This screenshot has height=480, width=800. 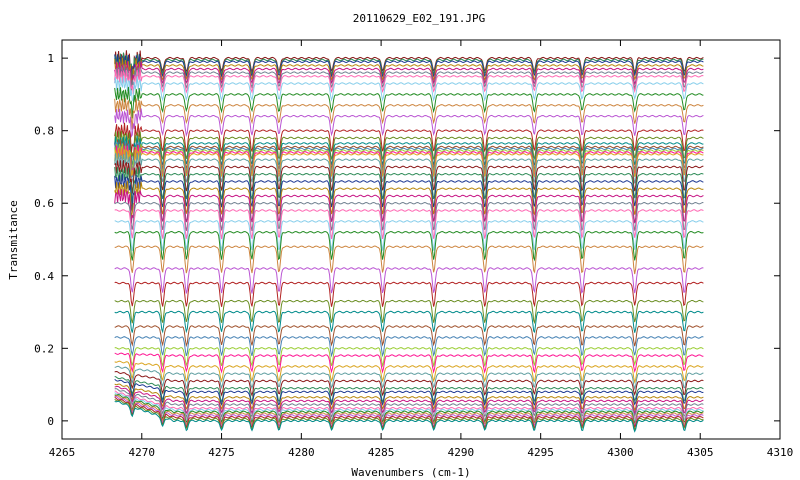 What do you see at coordinates (44, 203) in the screenshot?
I see `y-tick-label: 0.6` at bounding box center [44, 203].